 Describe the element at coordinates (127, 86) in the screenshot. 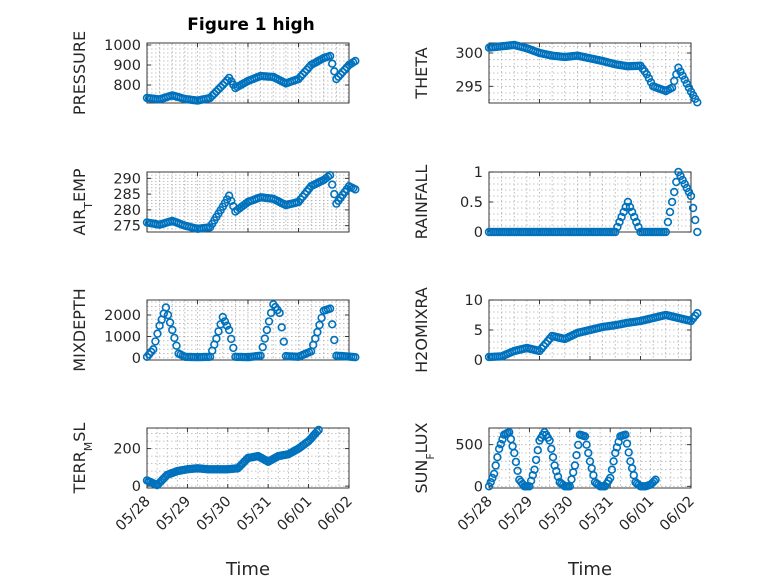

I see `y-tick-label: 800` at that location.